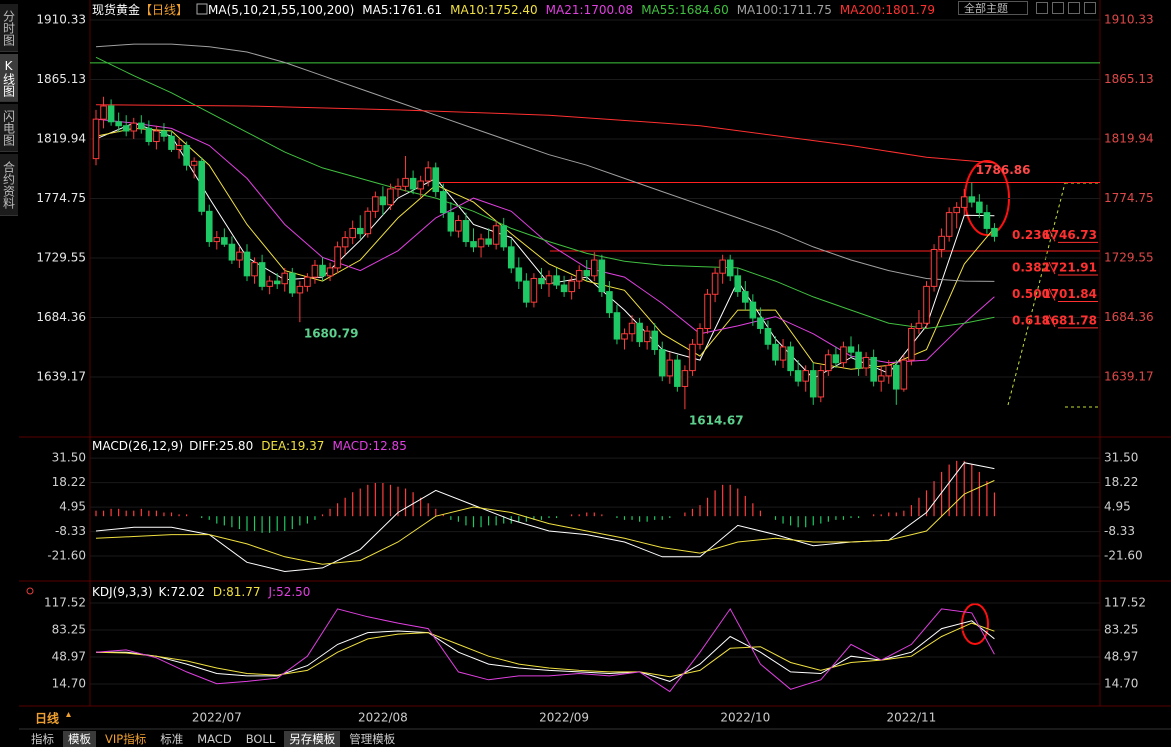  What do you see at coordinates (47, 718) in the screenshot?
I see `period-tab: 日线` at bounding box center [47, 718].